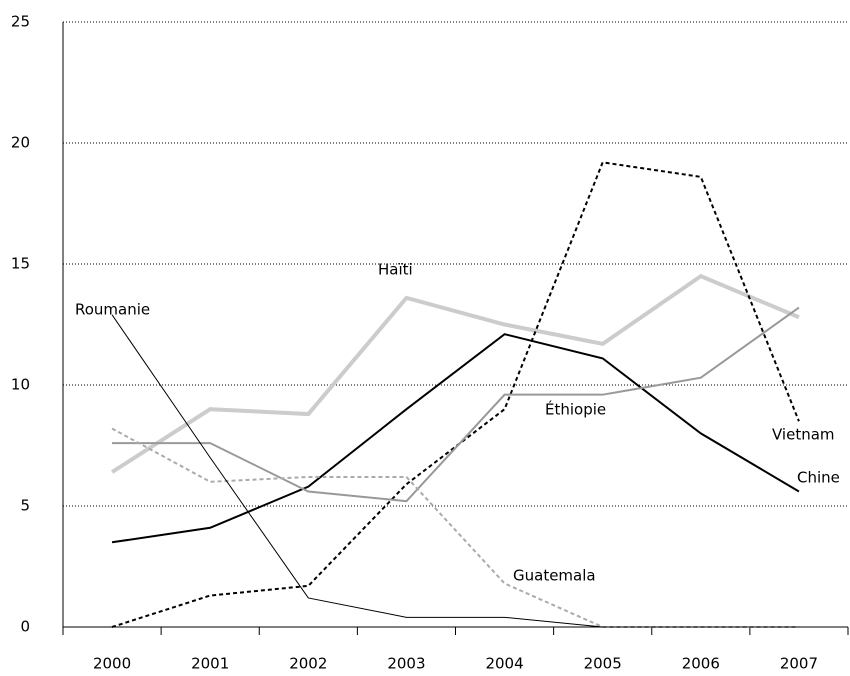  Describe the element at coordinates (406, 664) in the screenshot. I see `x-tick-label: 2003` at that location.